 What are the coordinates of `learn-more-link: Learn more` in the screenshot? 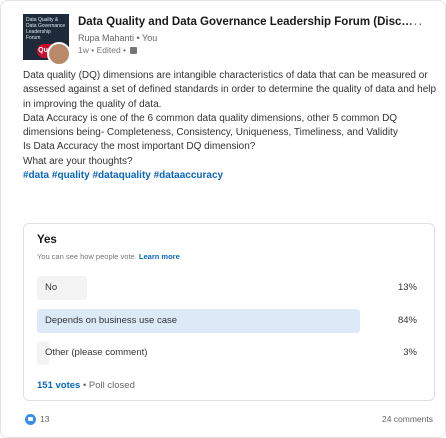 It's located at (159, 256).